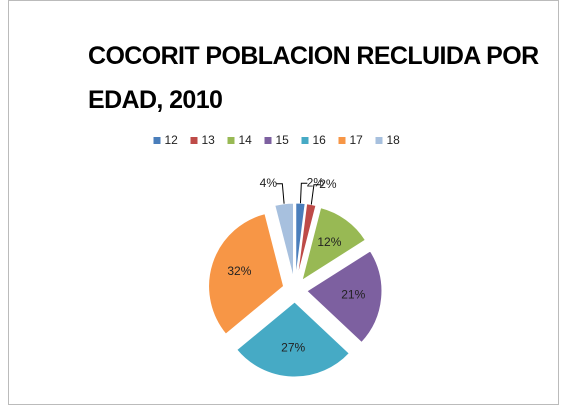 The width and height of the screenshot is (567, 405). Describe the element at coordinates (209, 140) in the screenshot. I see `legend-label: 13` at that location.